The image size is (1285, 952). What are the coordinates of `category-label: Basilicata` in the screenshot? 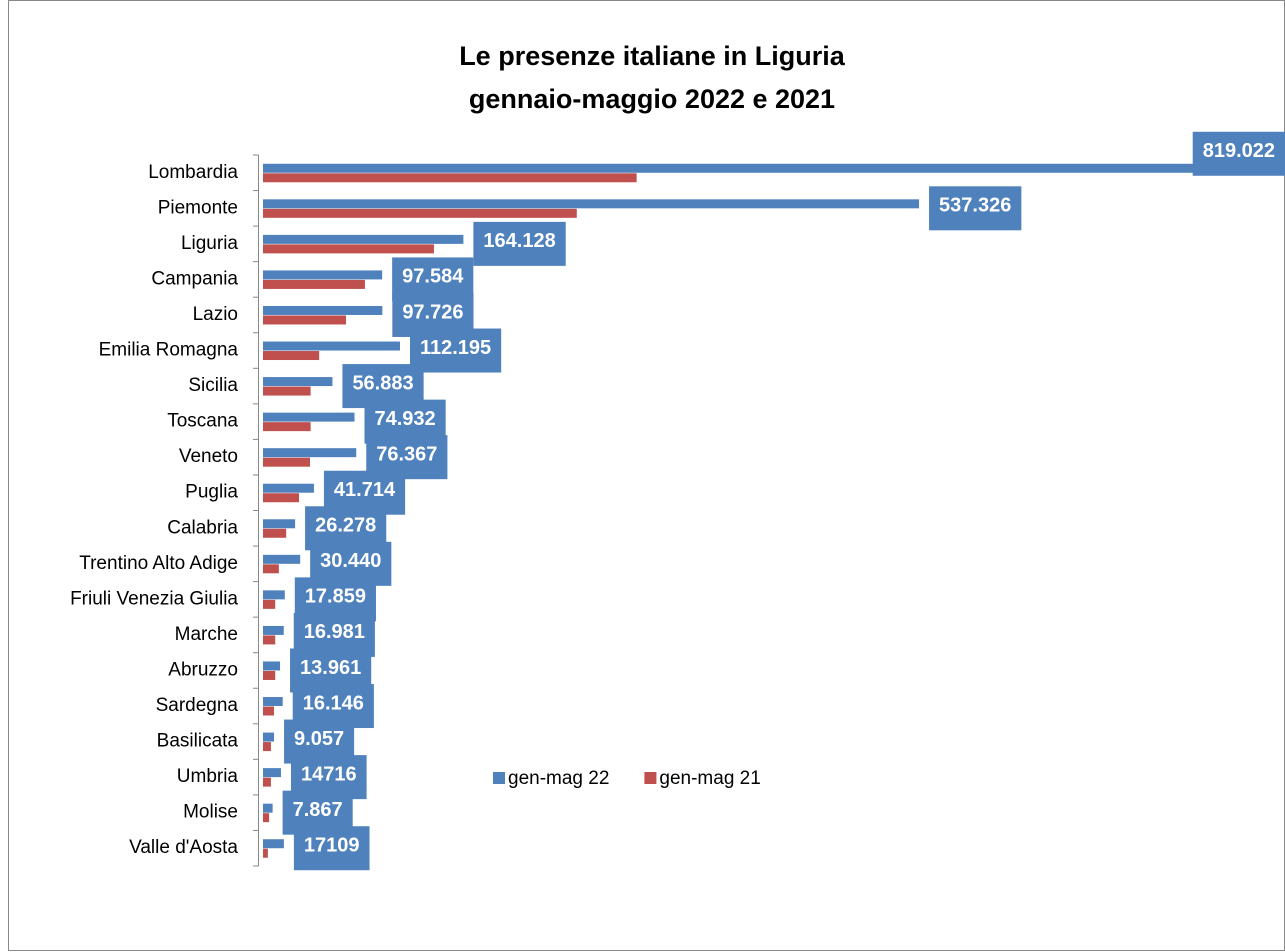 It's located at (198, 741).